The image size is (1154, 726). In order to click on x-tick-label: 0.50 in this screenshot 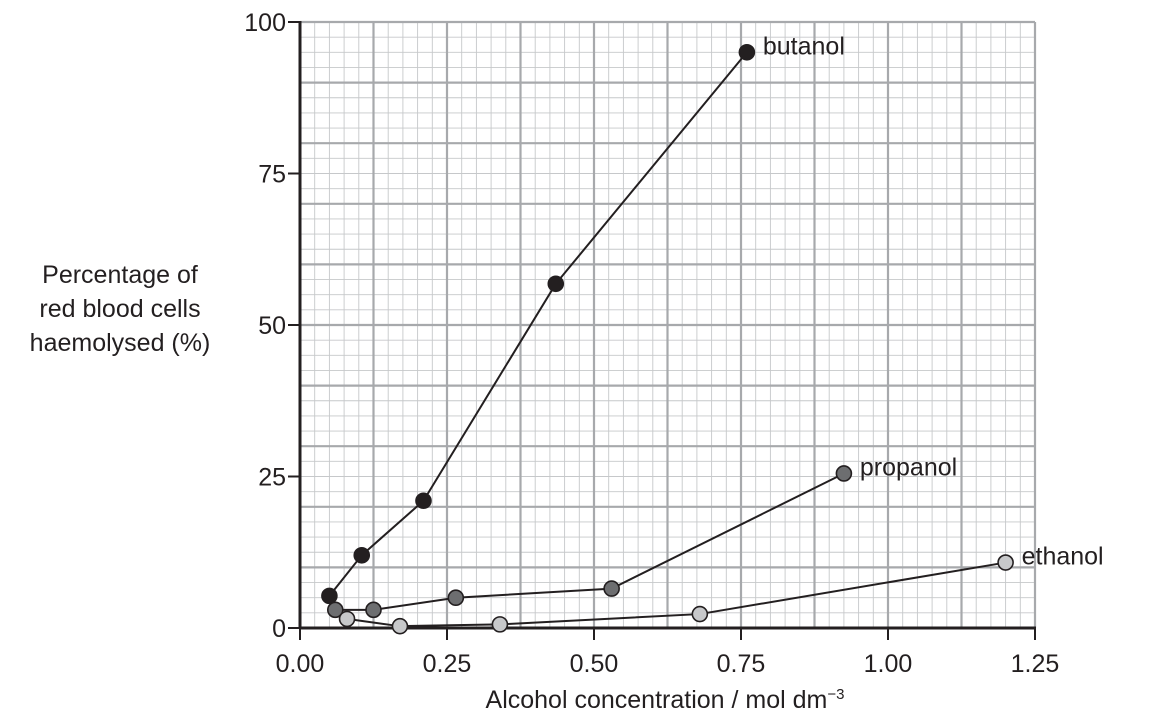, I will do `click(594, 664)`.